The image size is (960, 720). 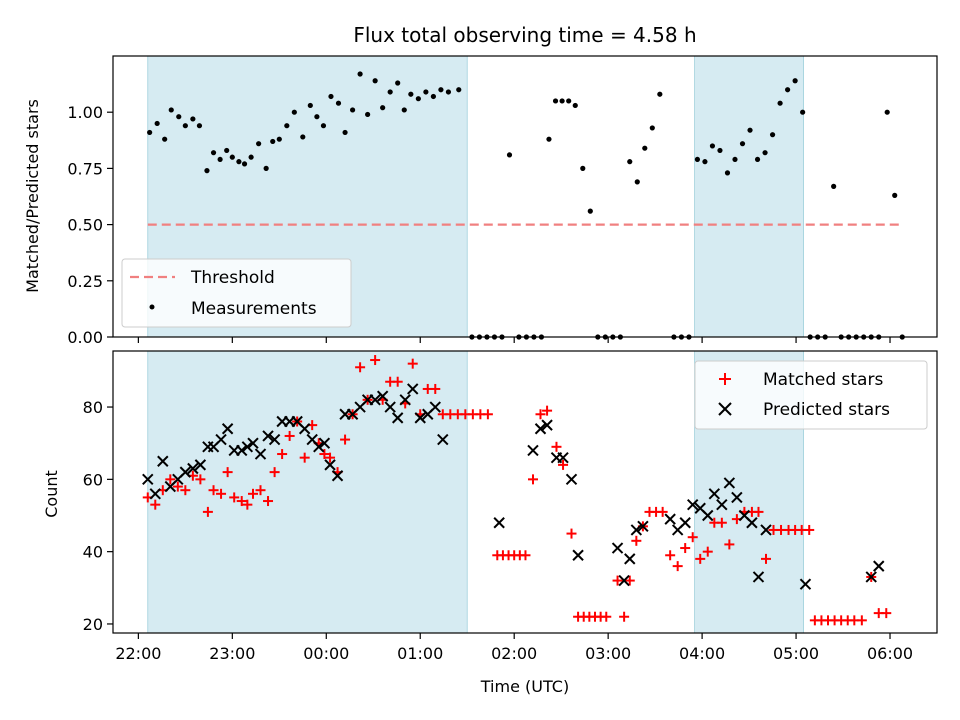 I want to click on legend-predicted-swatch, so click(x=725, y=409).